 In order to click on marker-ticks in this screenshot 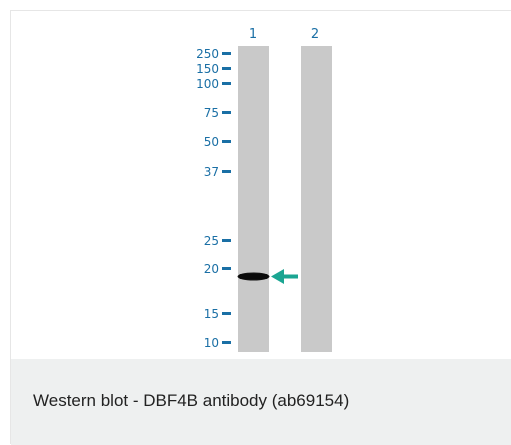, I will do `click(226, 198)`.